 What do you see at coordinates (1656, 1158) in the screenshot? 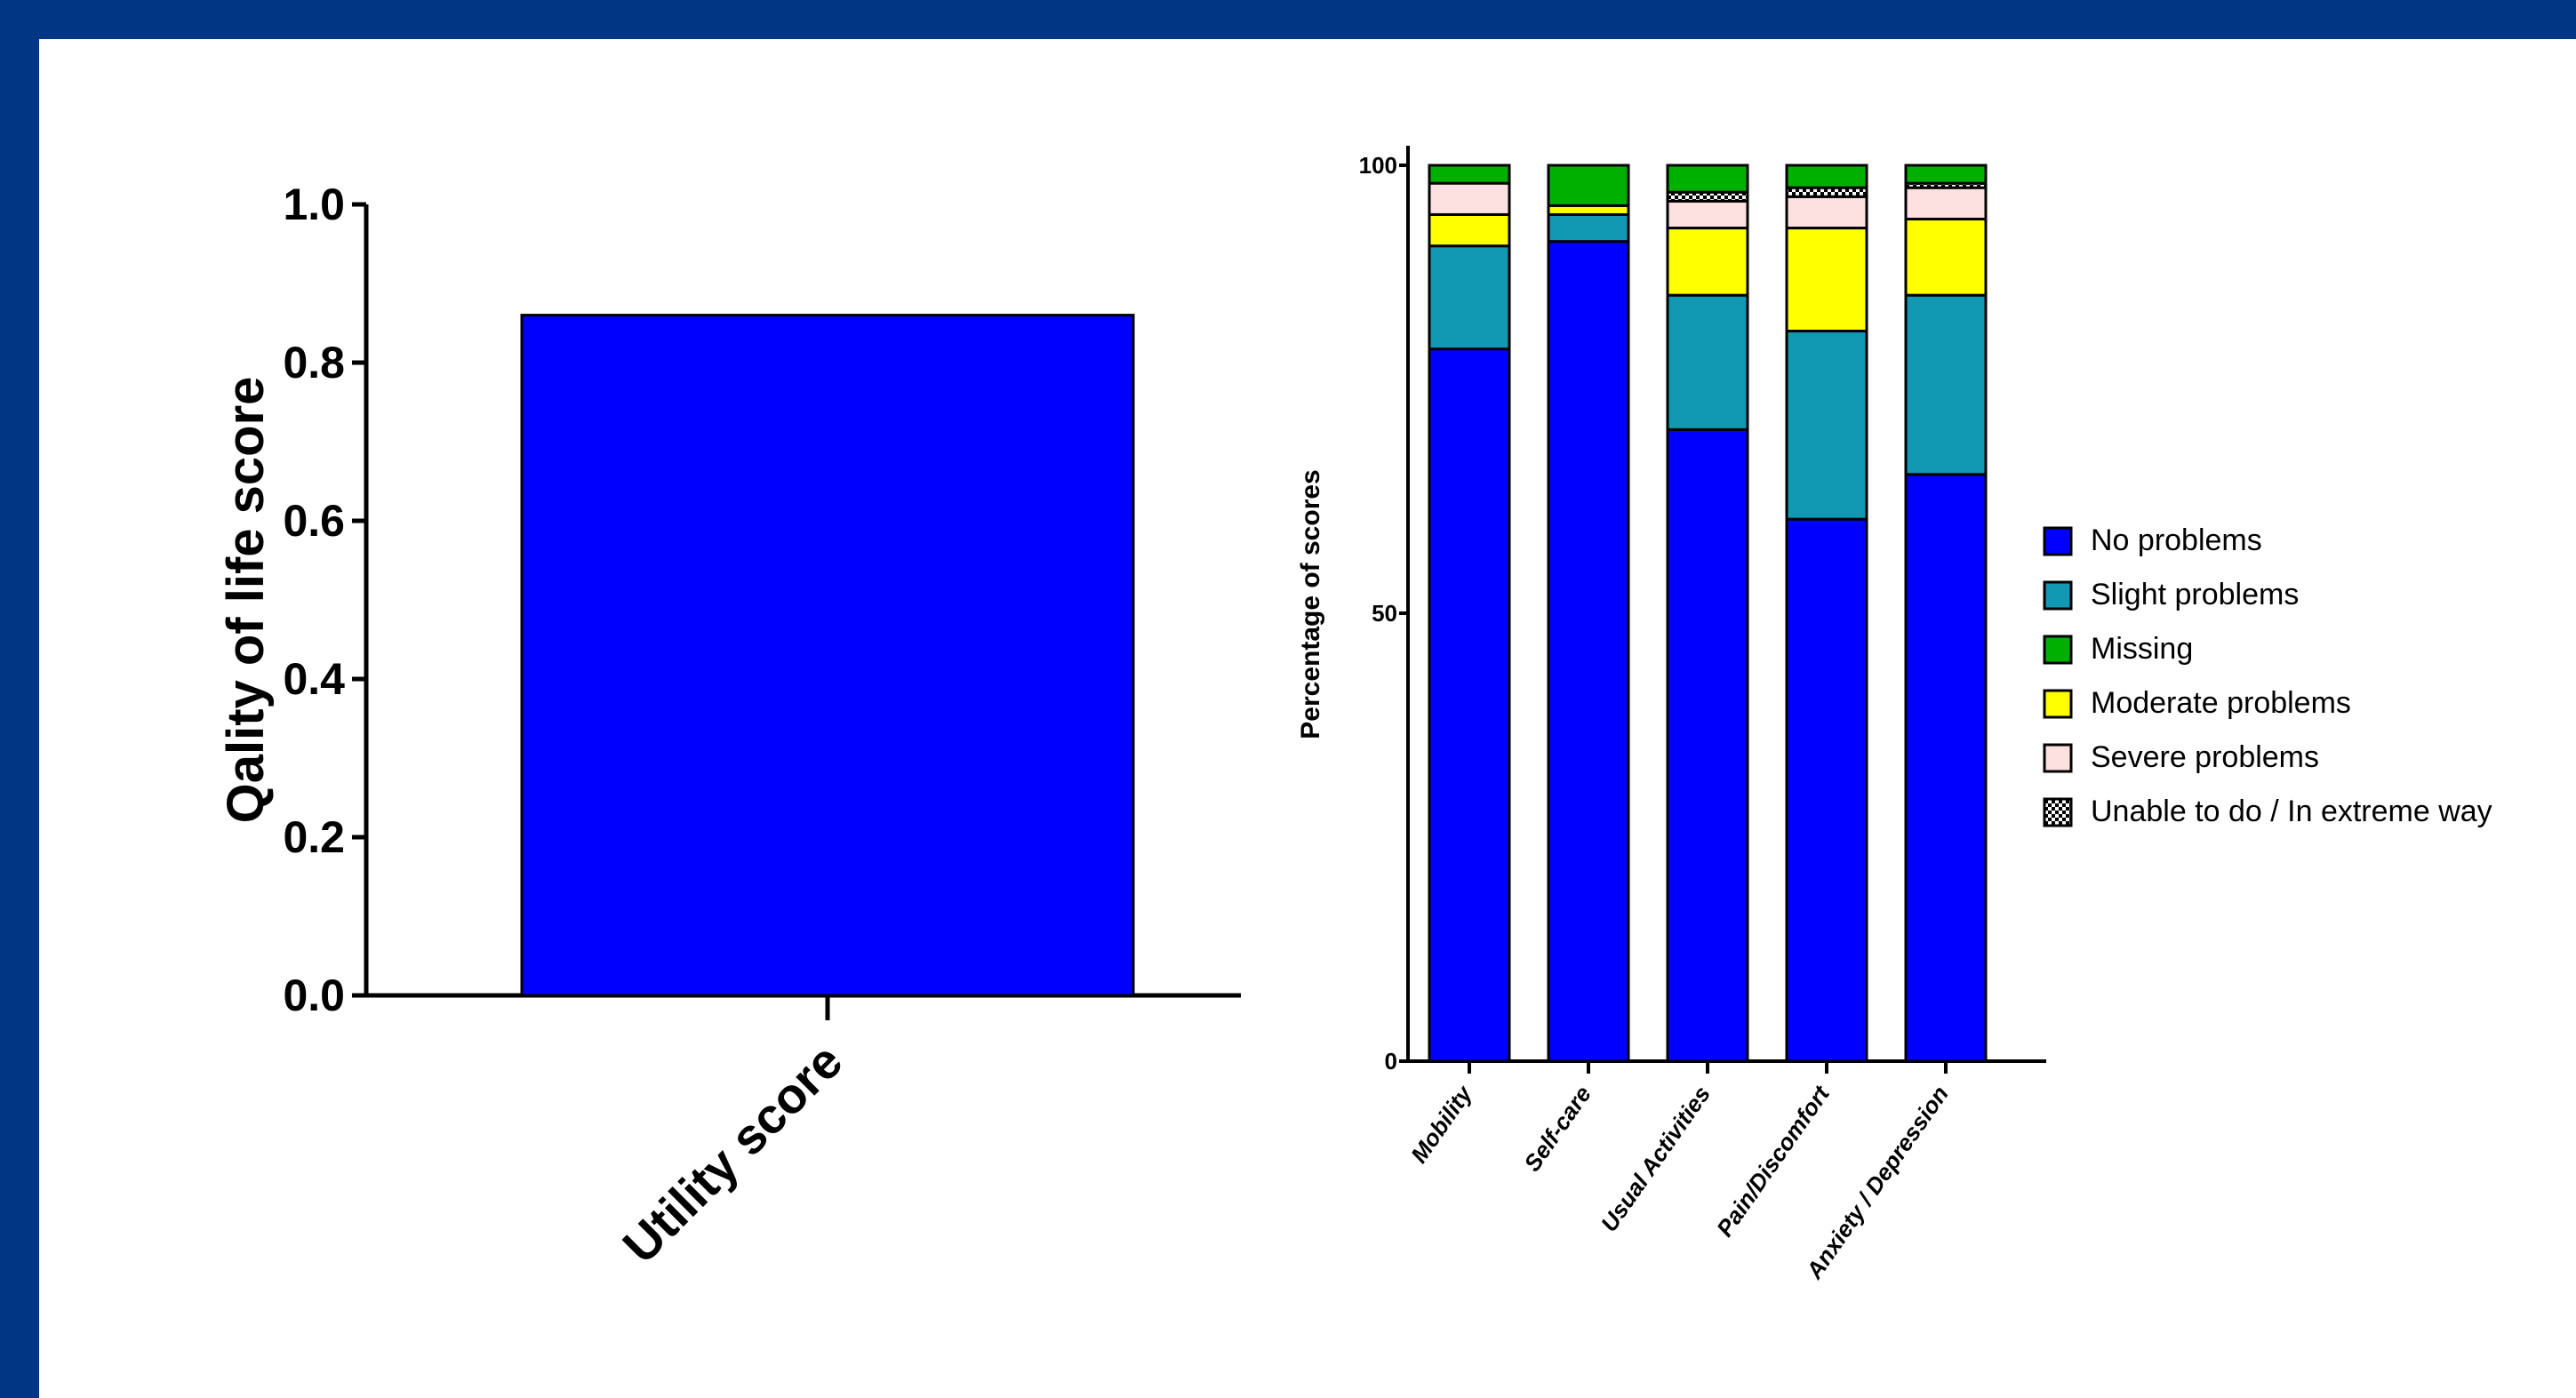
I see `x-tick-label: Usual Activities` at bounding box center [1656, 1158].